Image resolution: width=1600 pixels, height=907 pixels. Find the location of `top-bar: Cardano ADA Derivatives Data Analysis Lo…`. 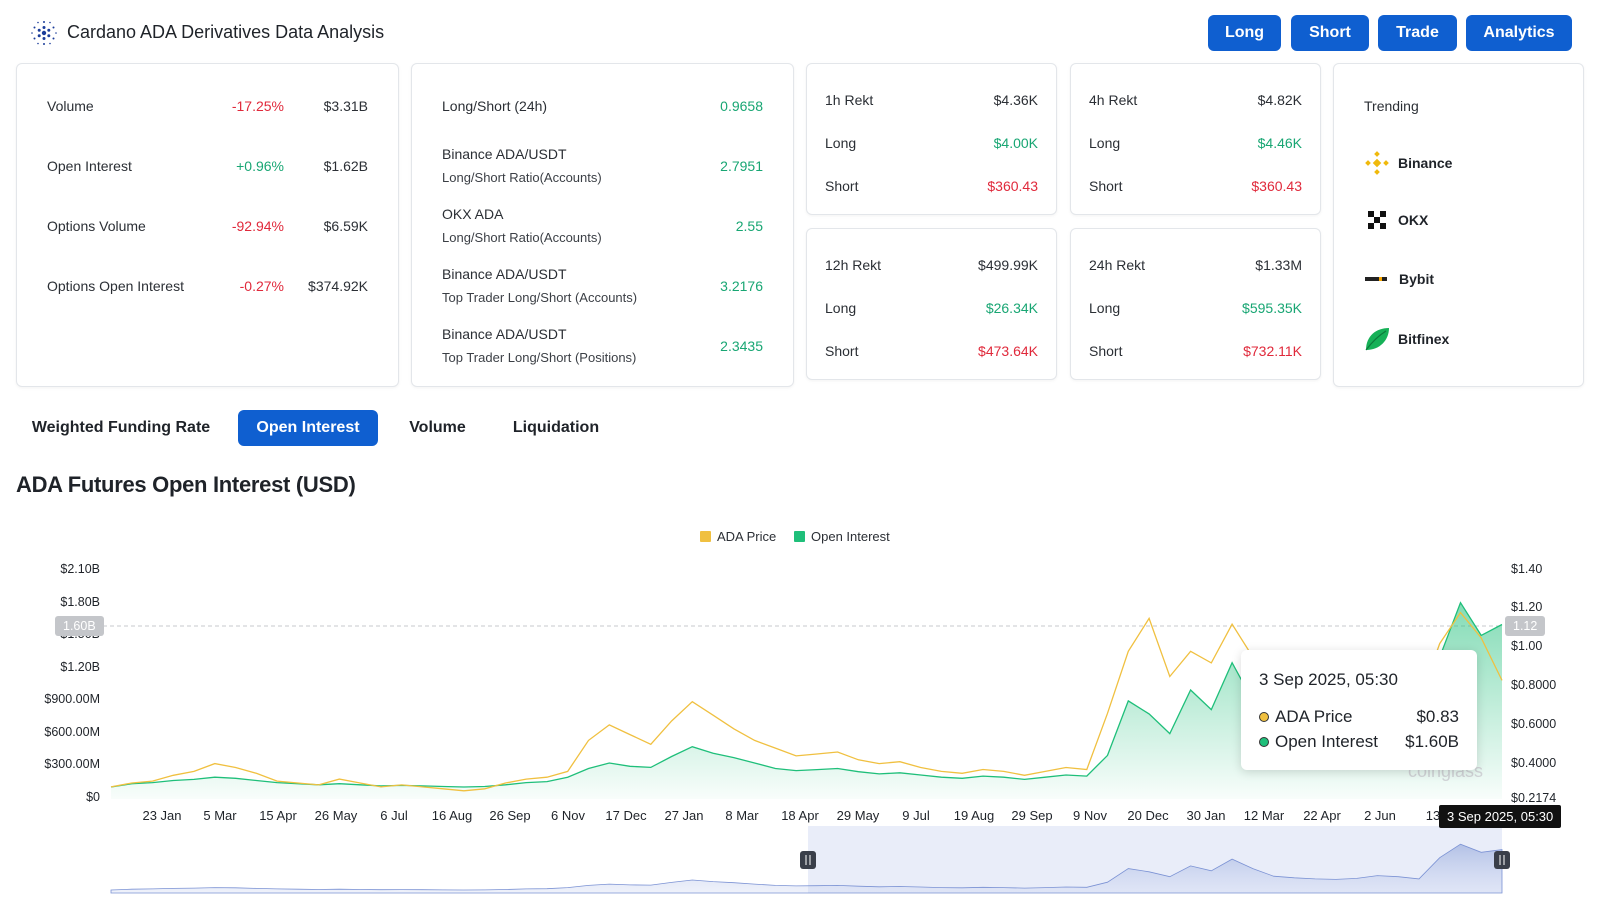

top-bar: Cardano ADA Derivatives Data Analysis Lo… is located at coordinates (800, 32).